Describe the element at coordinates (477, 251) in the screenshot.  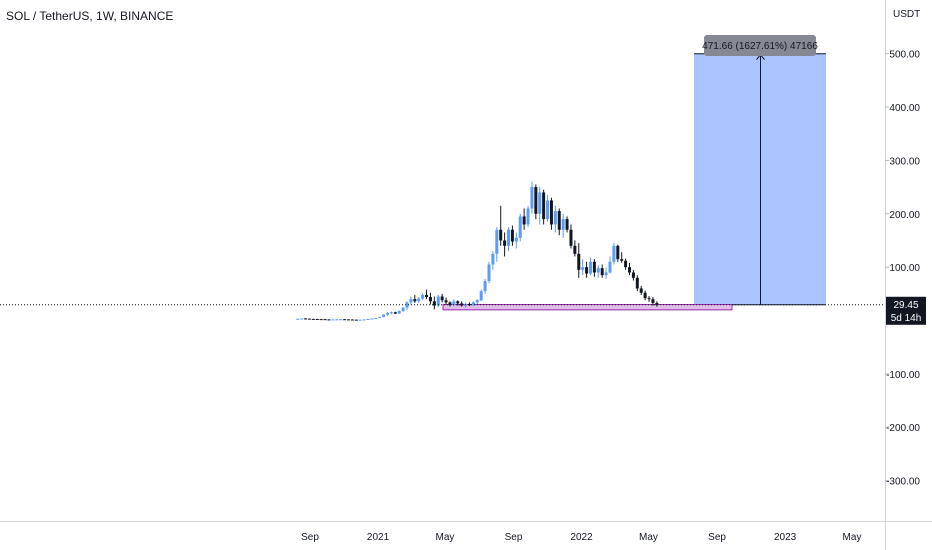
I see `candle-series` at that location.